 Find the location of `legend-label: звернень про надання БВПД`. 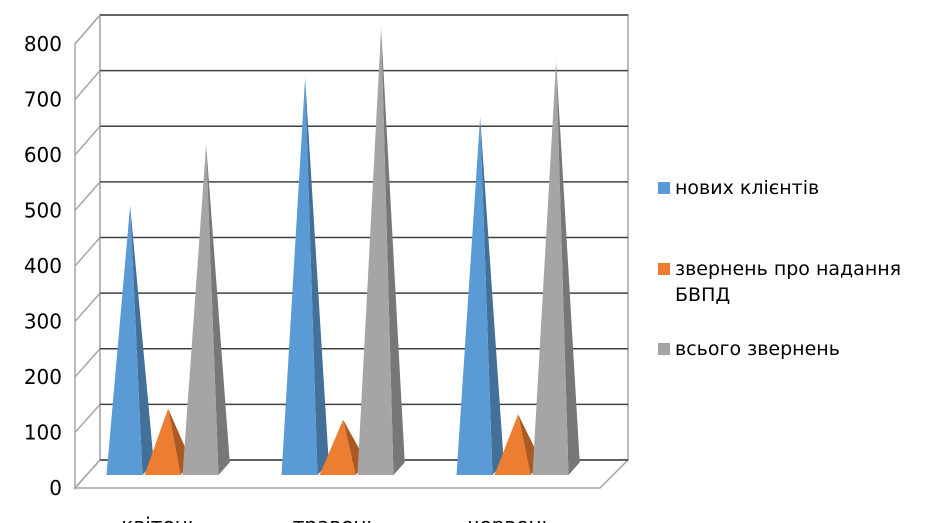

legend-label: звернень про надання БВПД is located at coordinates (788, 282).